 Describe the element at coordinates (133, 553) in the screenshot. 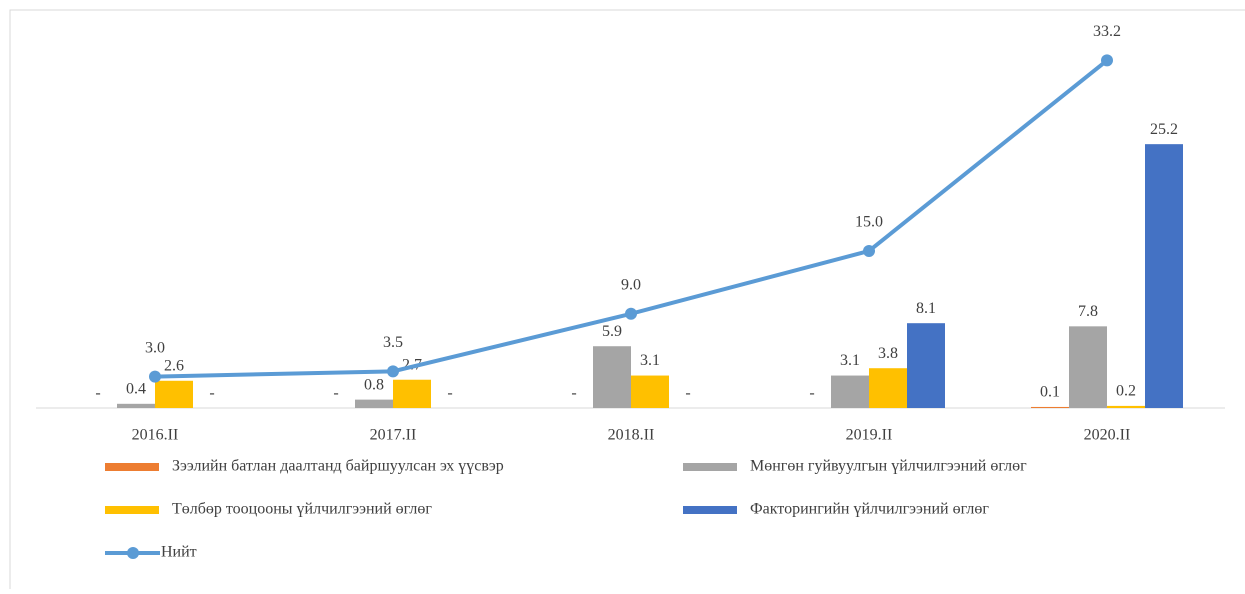

I see `legend-marker` at that location.